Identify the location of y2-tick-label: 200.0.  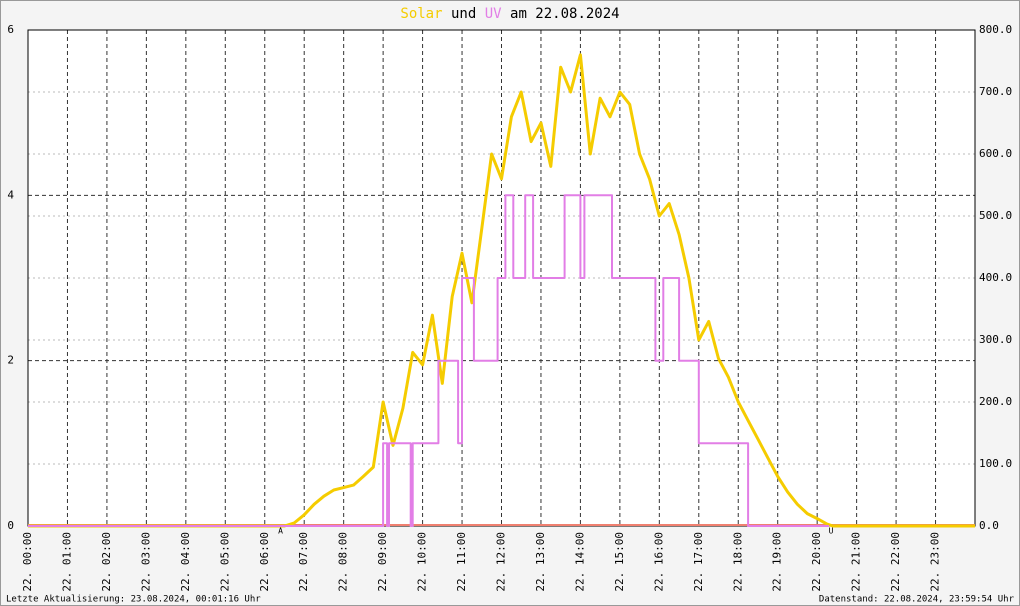
(995, 401).